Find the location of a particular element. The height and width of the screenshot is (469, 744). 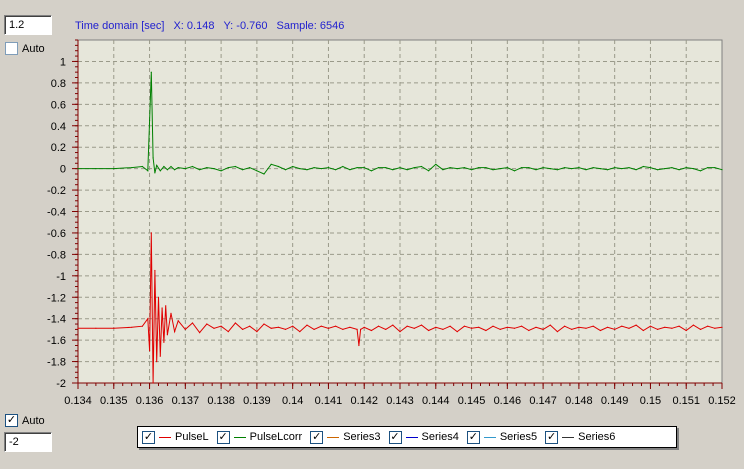

legend-checkbox-series4: ✓ is located at coordinates (395, 437).